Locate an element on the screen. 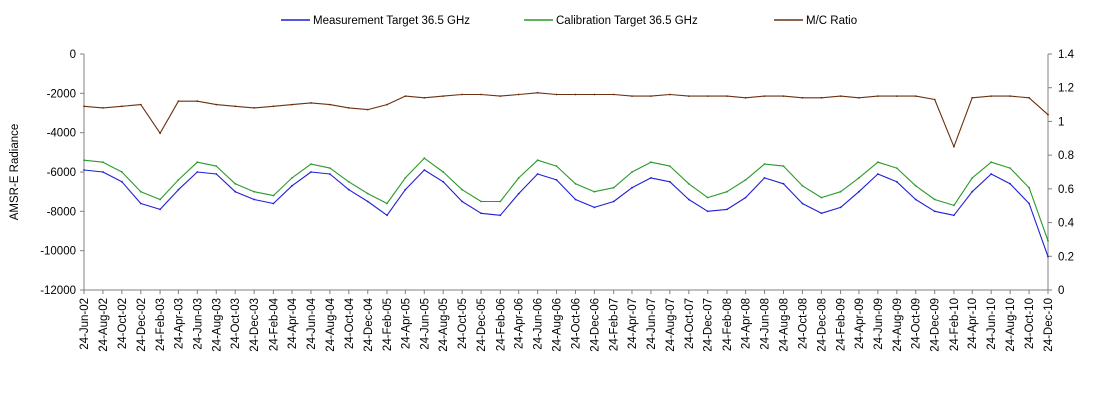  x-tick-label: 24-Aug-06 is located at coordinates (558, 325).